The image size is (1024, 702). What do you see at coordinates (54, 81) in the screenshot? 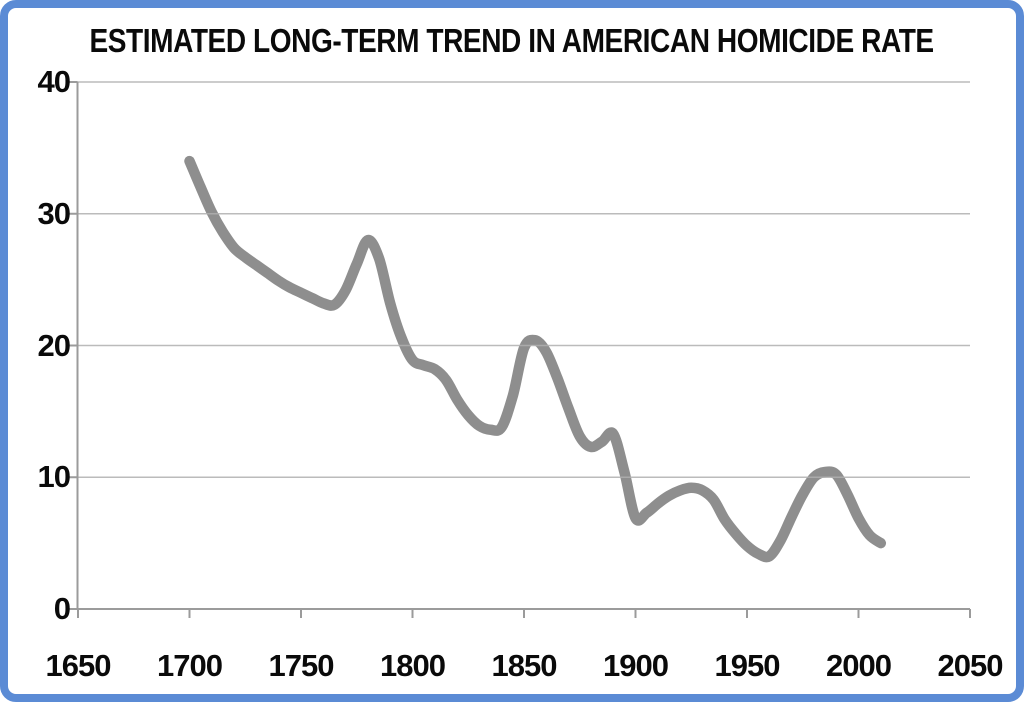
I see `y-tick-label-40: 40` at bounding box center [54, 81].